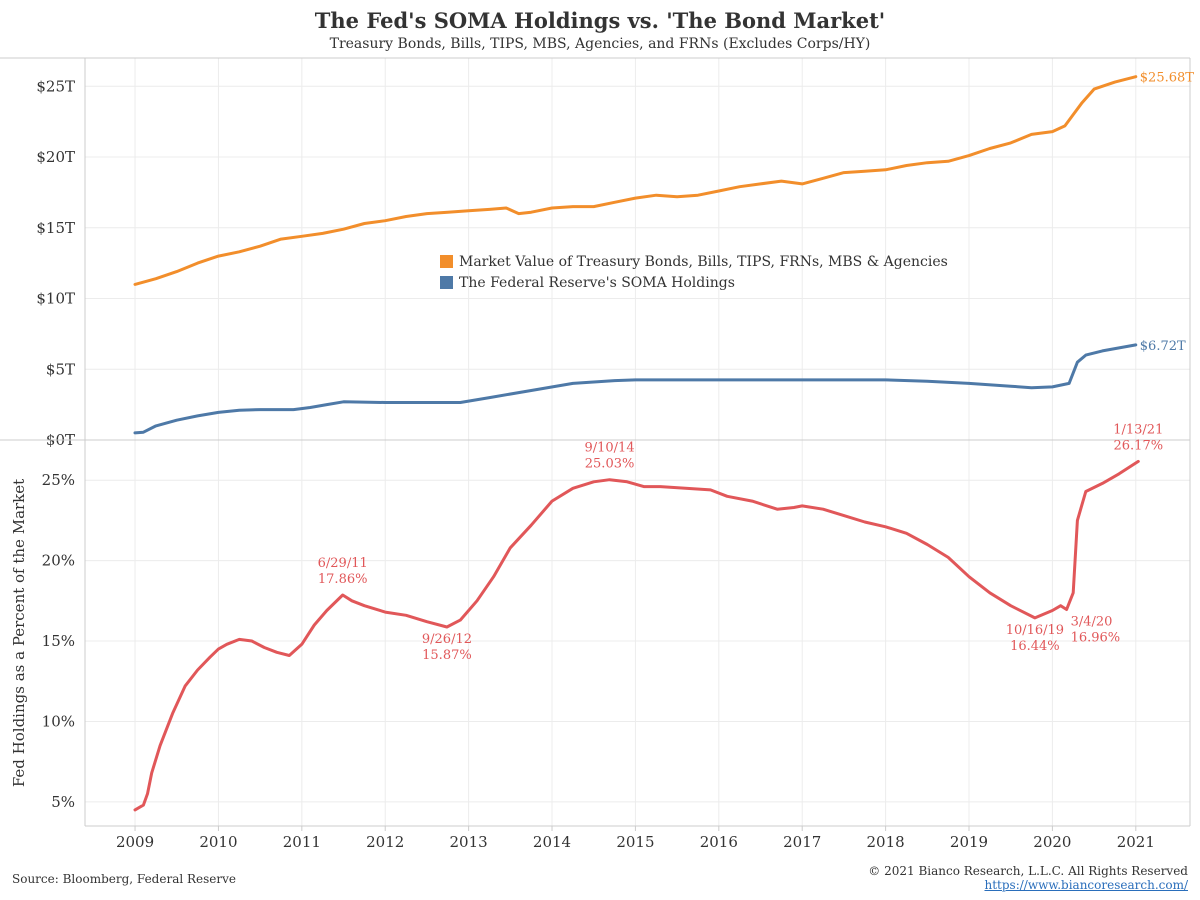 This screenshot has height=900, width=1200. Describe the element at coordinates (55, 157) in the screenshot. I see `y-tick-label-top: $20T` at that location.